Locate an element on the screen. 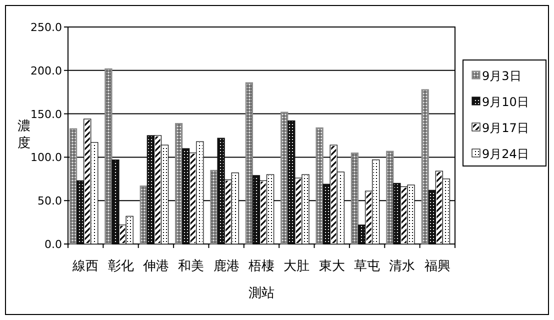 Image resolution: width=554 pixels, height=320 pixels. y-tick-label: 200.0 is located at coordinates (46, 71).